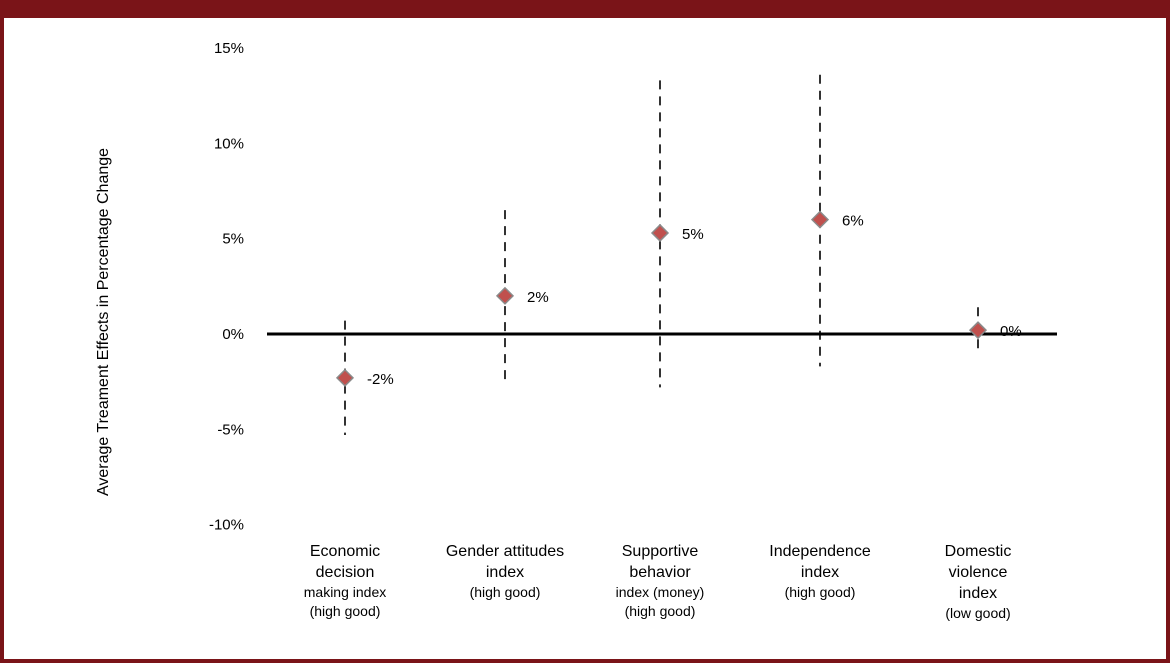 The height and width of the screenshot is (663, 1170). I want to click on data-label: 5%, so click(693, 234).